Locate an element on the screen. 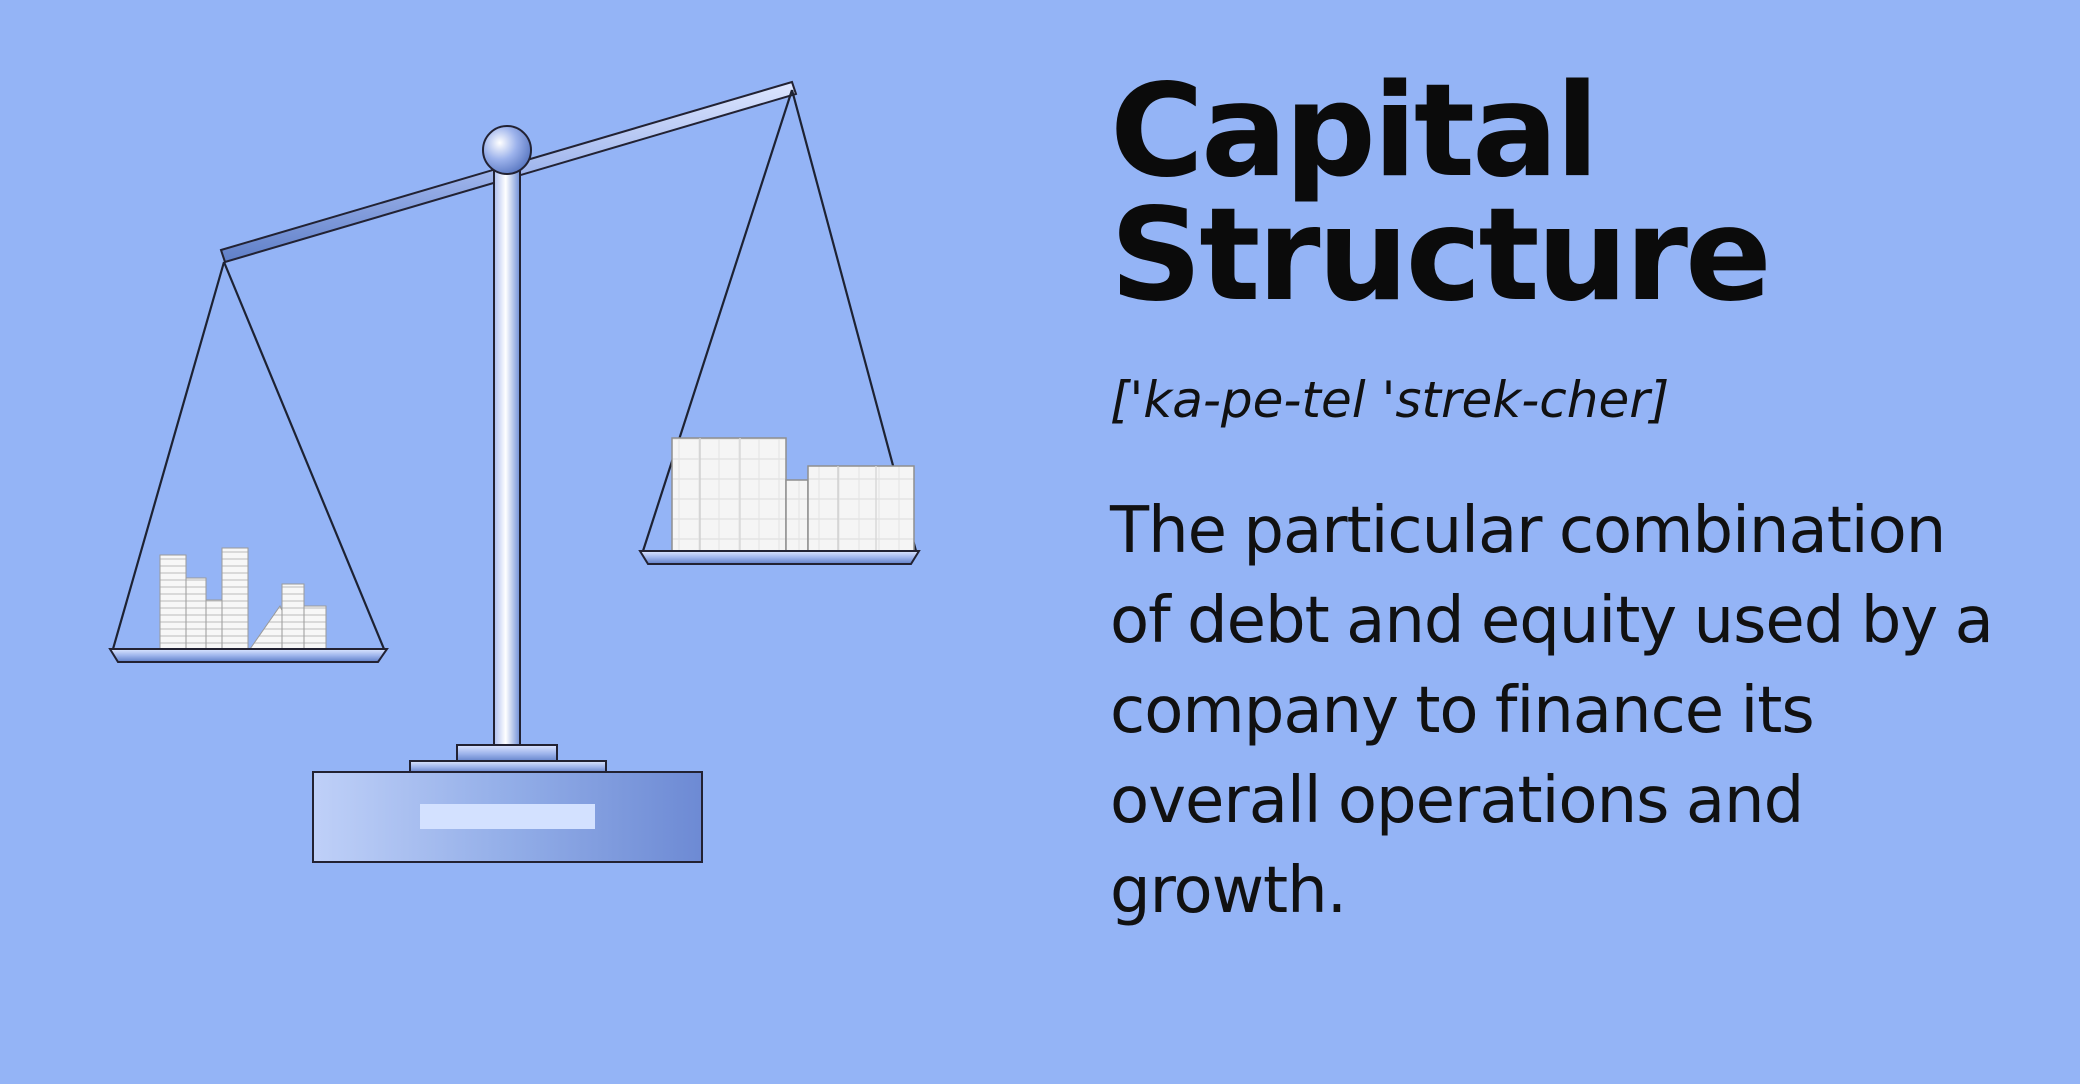 The width and height of the screenshot is (2080, 1084). left-pan is located at coordinates (248, 655).